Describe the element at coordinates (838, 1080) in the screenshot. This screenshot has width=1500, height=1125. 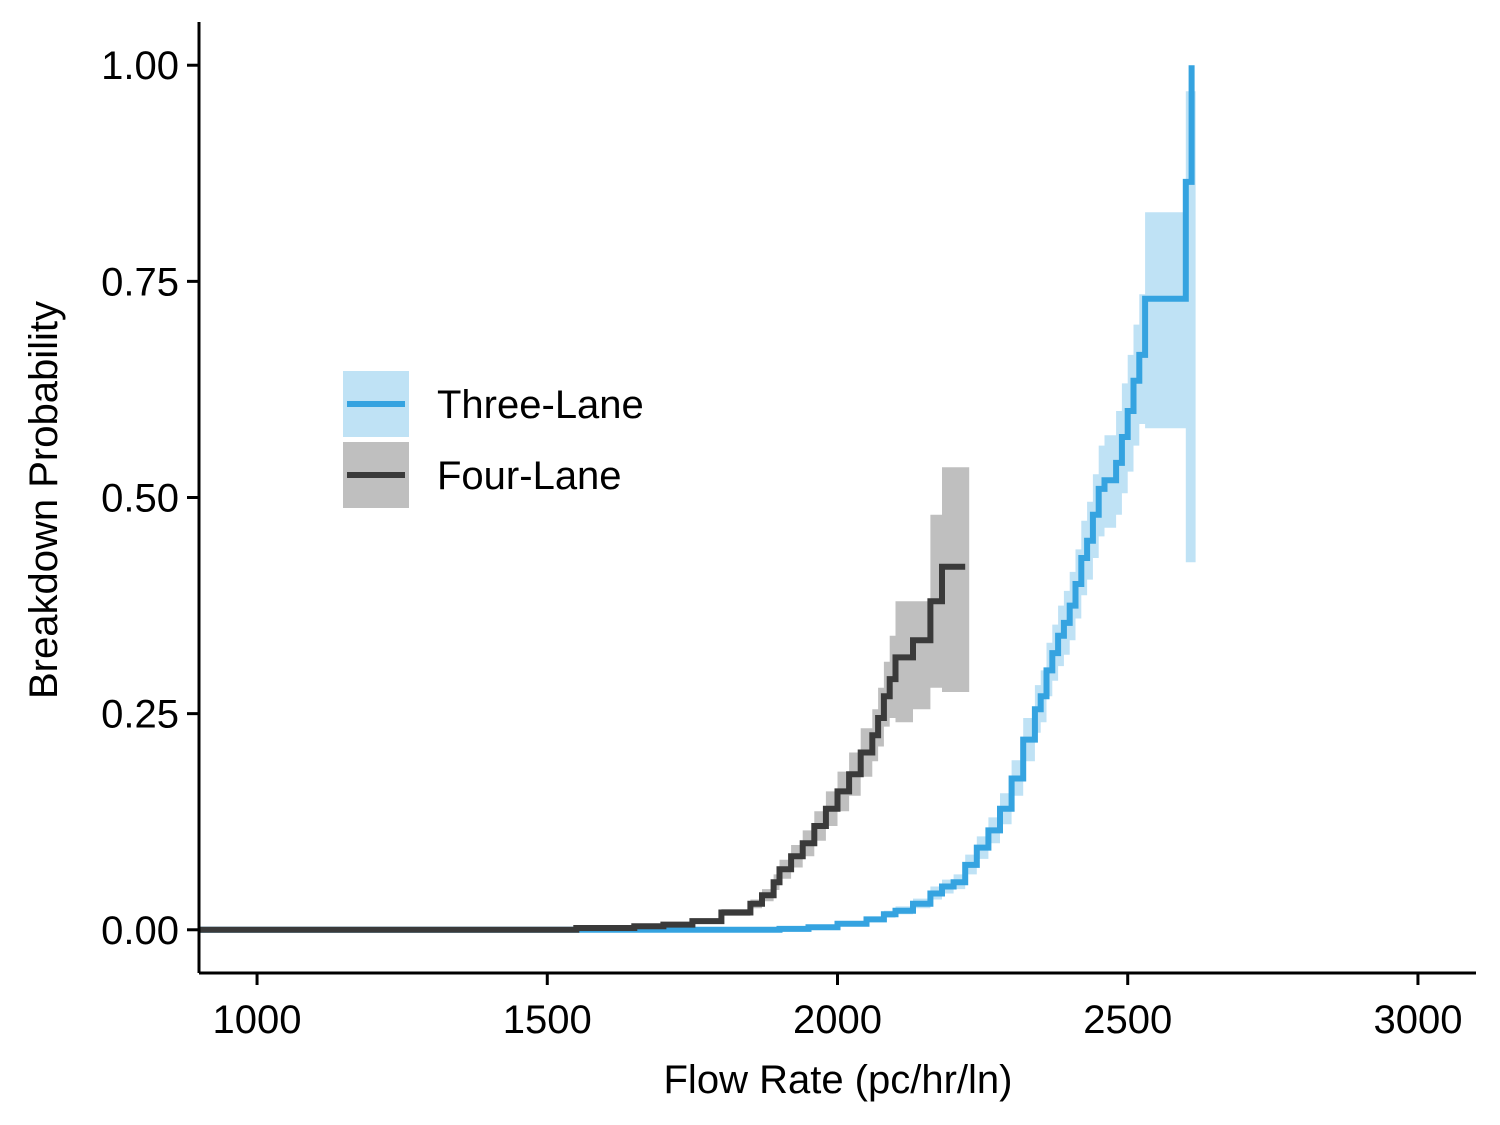
I see `x-axis-title: Flow Rate (pc/hr/ln)` at that location.